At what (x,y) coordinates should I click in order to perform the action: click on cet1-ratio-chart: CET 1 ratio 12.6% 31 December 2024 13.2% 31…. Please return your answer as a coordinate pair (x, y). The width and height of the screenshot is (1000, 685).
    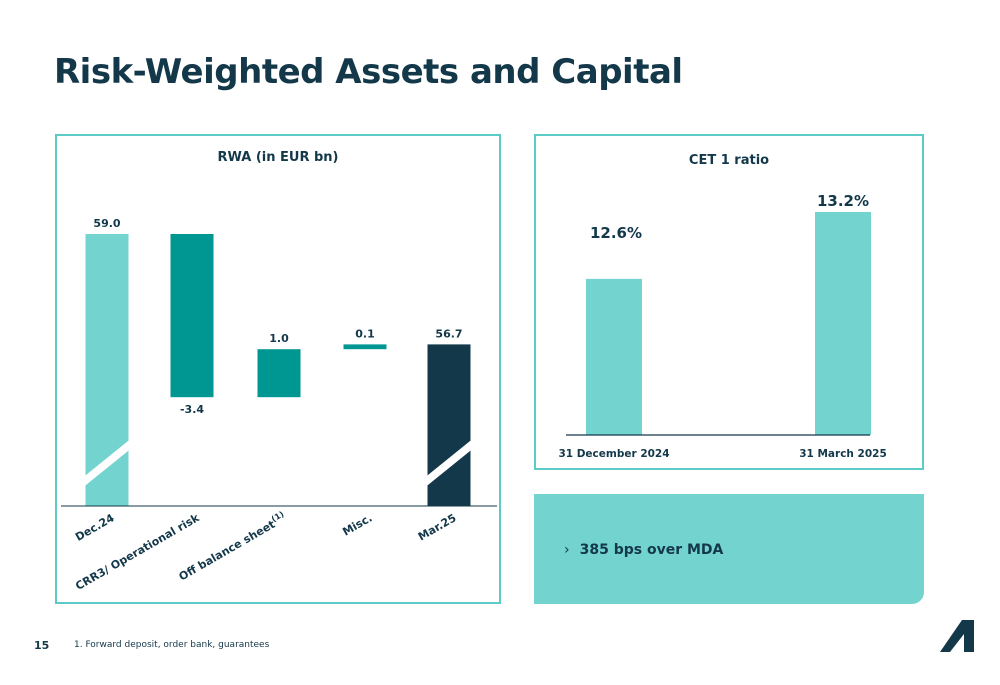
    Looking at the image, I should click on (722, 306).